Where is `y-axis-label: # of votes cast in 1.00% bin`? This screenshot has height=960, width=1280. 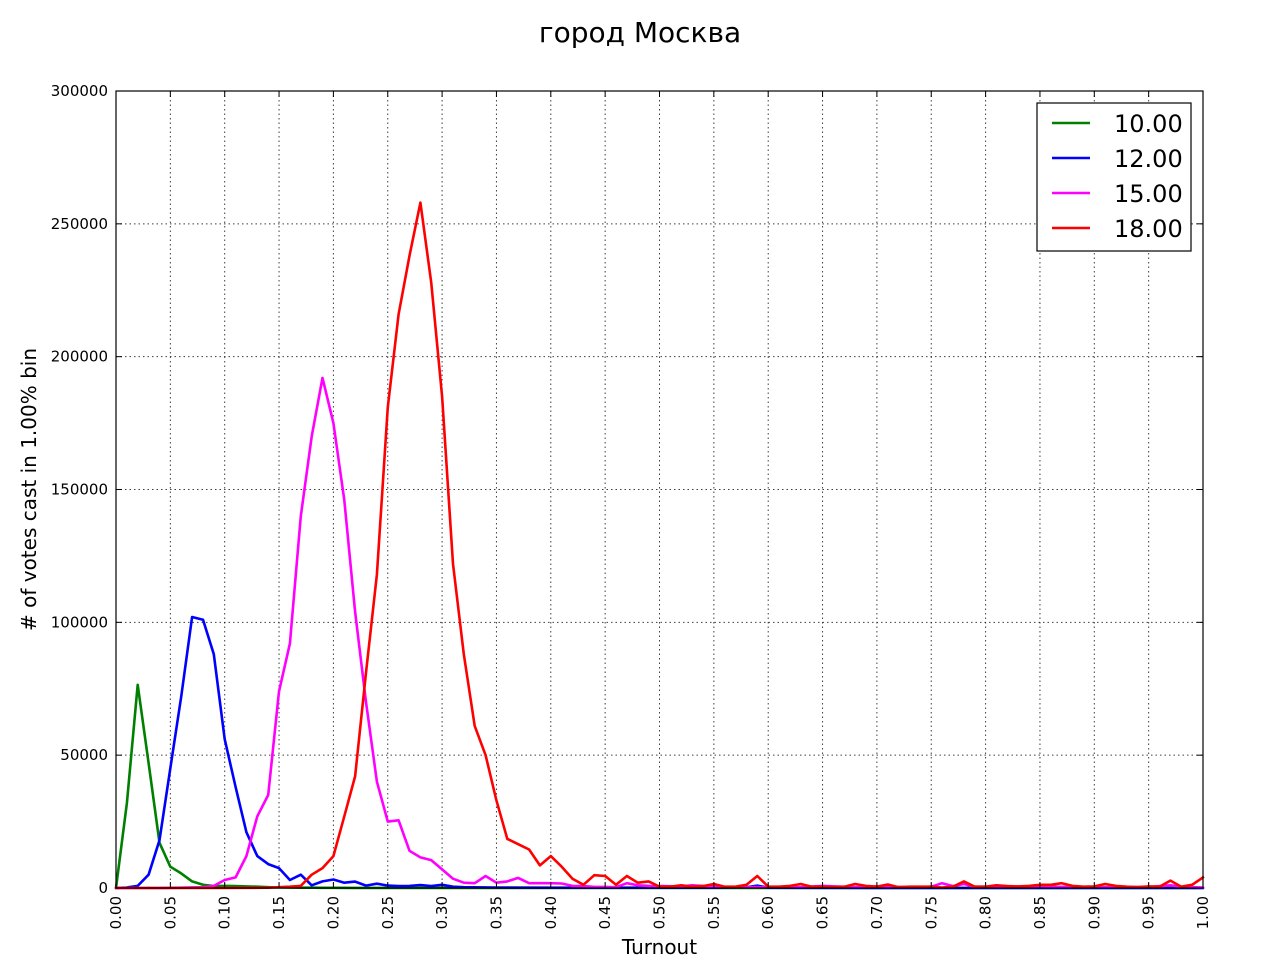 y-axis-label: # of votes cast in 1.00% bin is located at coordinates (29, 489).